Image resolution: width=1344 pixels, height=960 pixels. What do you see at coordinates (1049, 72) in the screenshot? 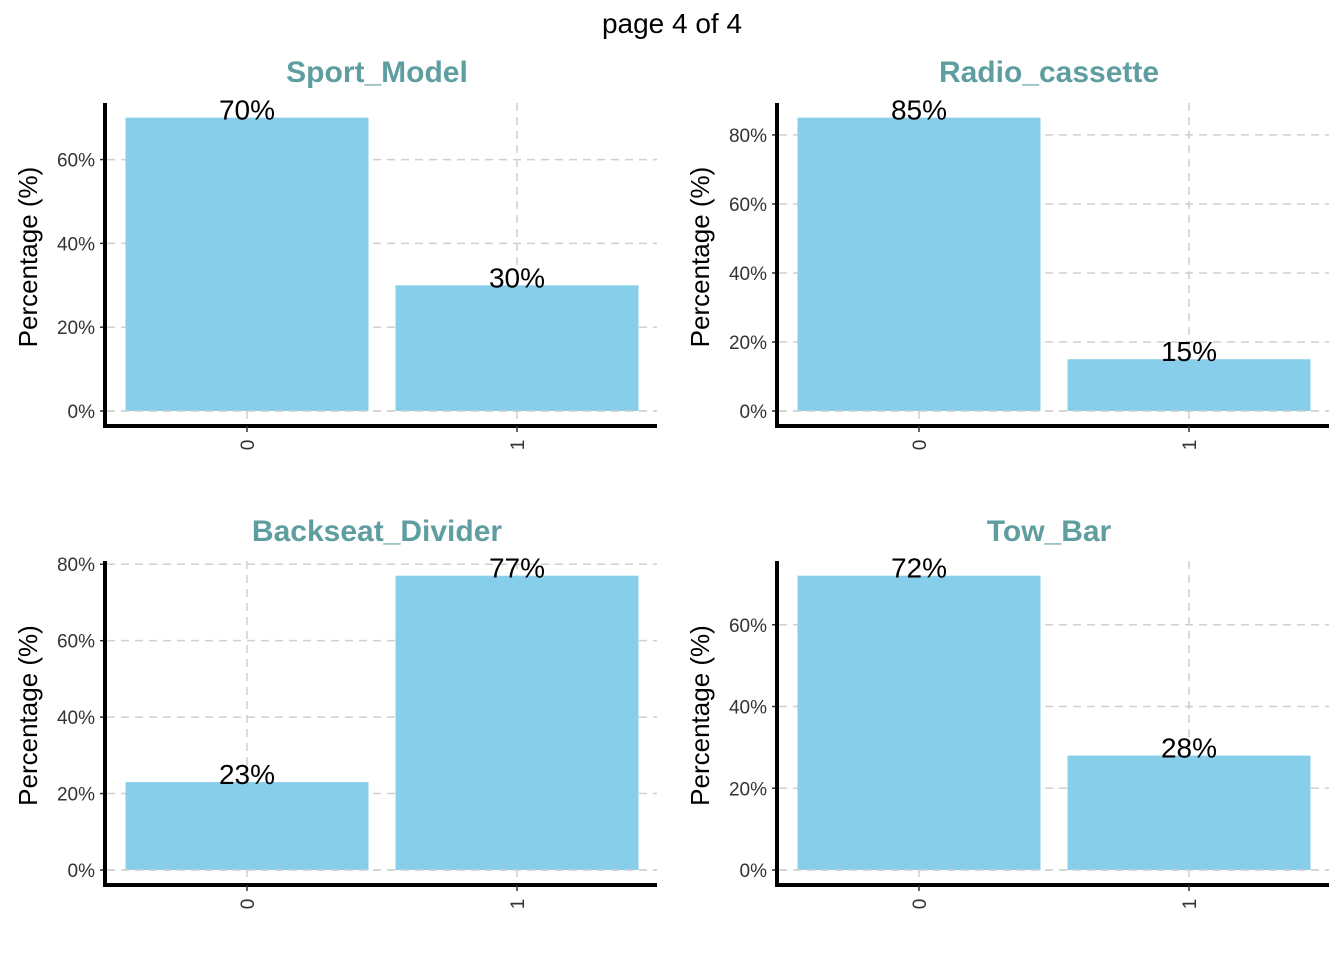
I see `panel-title: Radio_cassette` at bounding box center [1049, 72].